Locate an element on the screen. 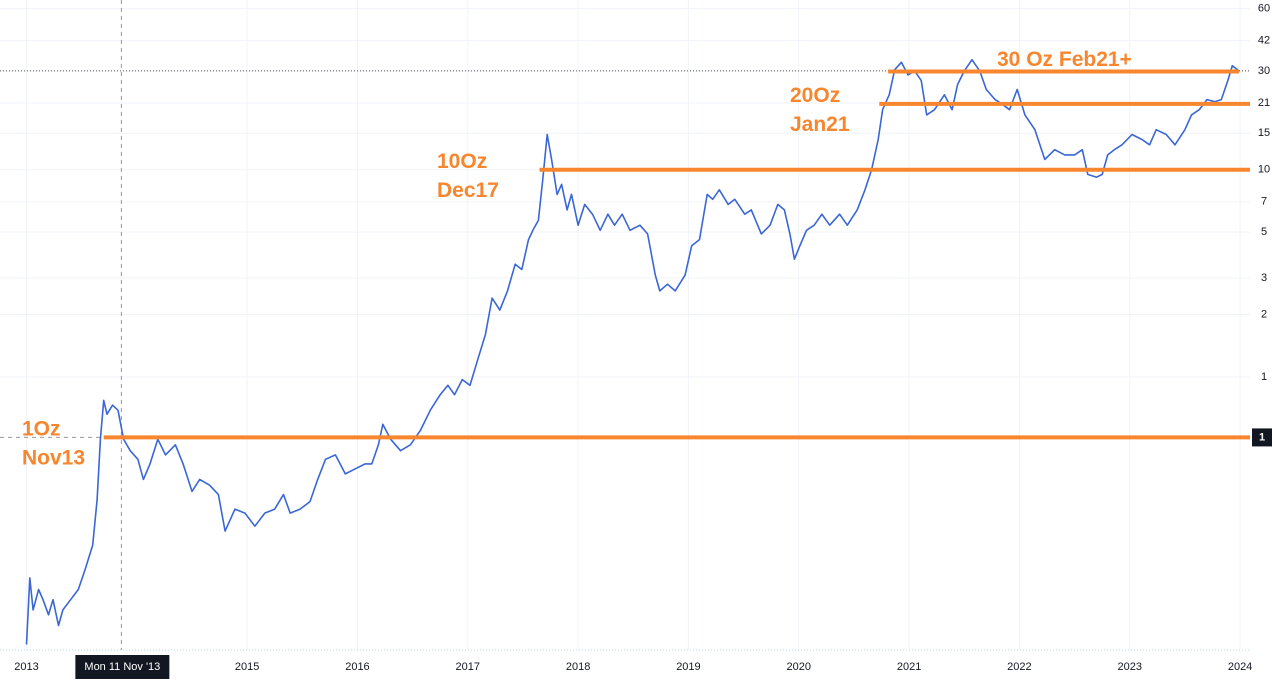  annotation-label: 1Oz is located at coordinates (41, 428).